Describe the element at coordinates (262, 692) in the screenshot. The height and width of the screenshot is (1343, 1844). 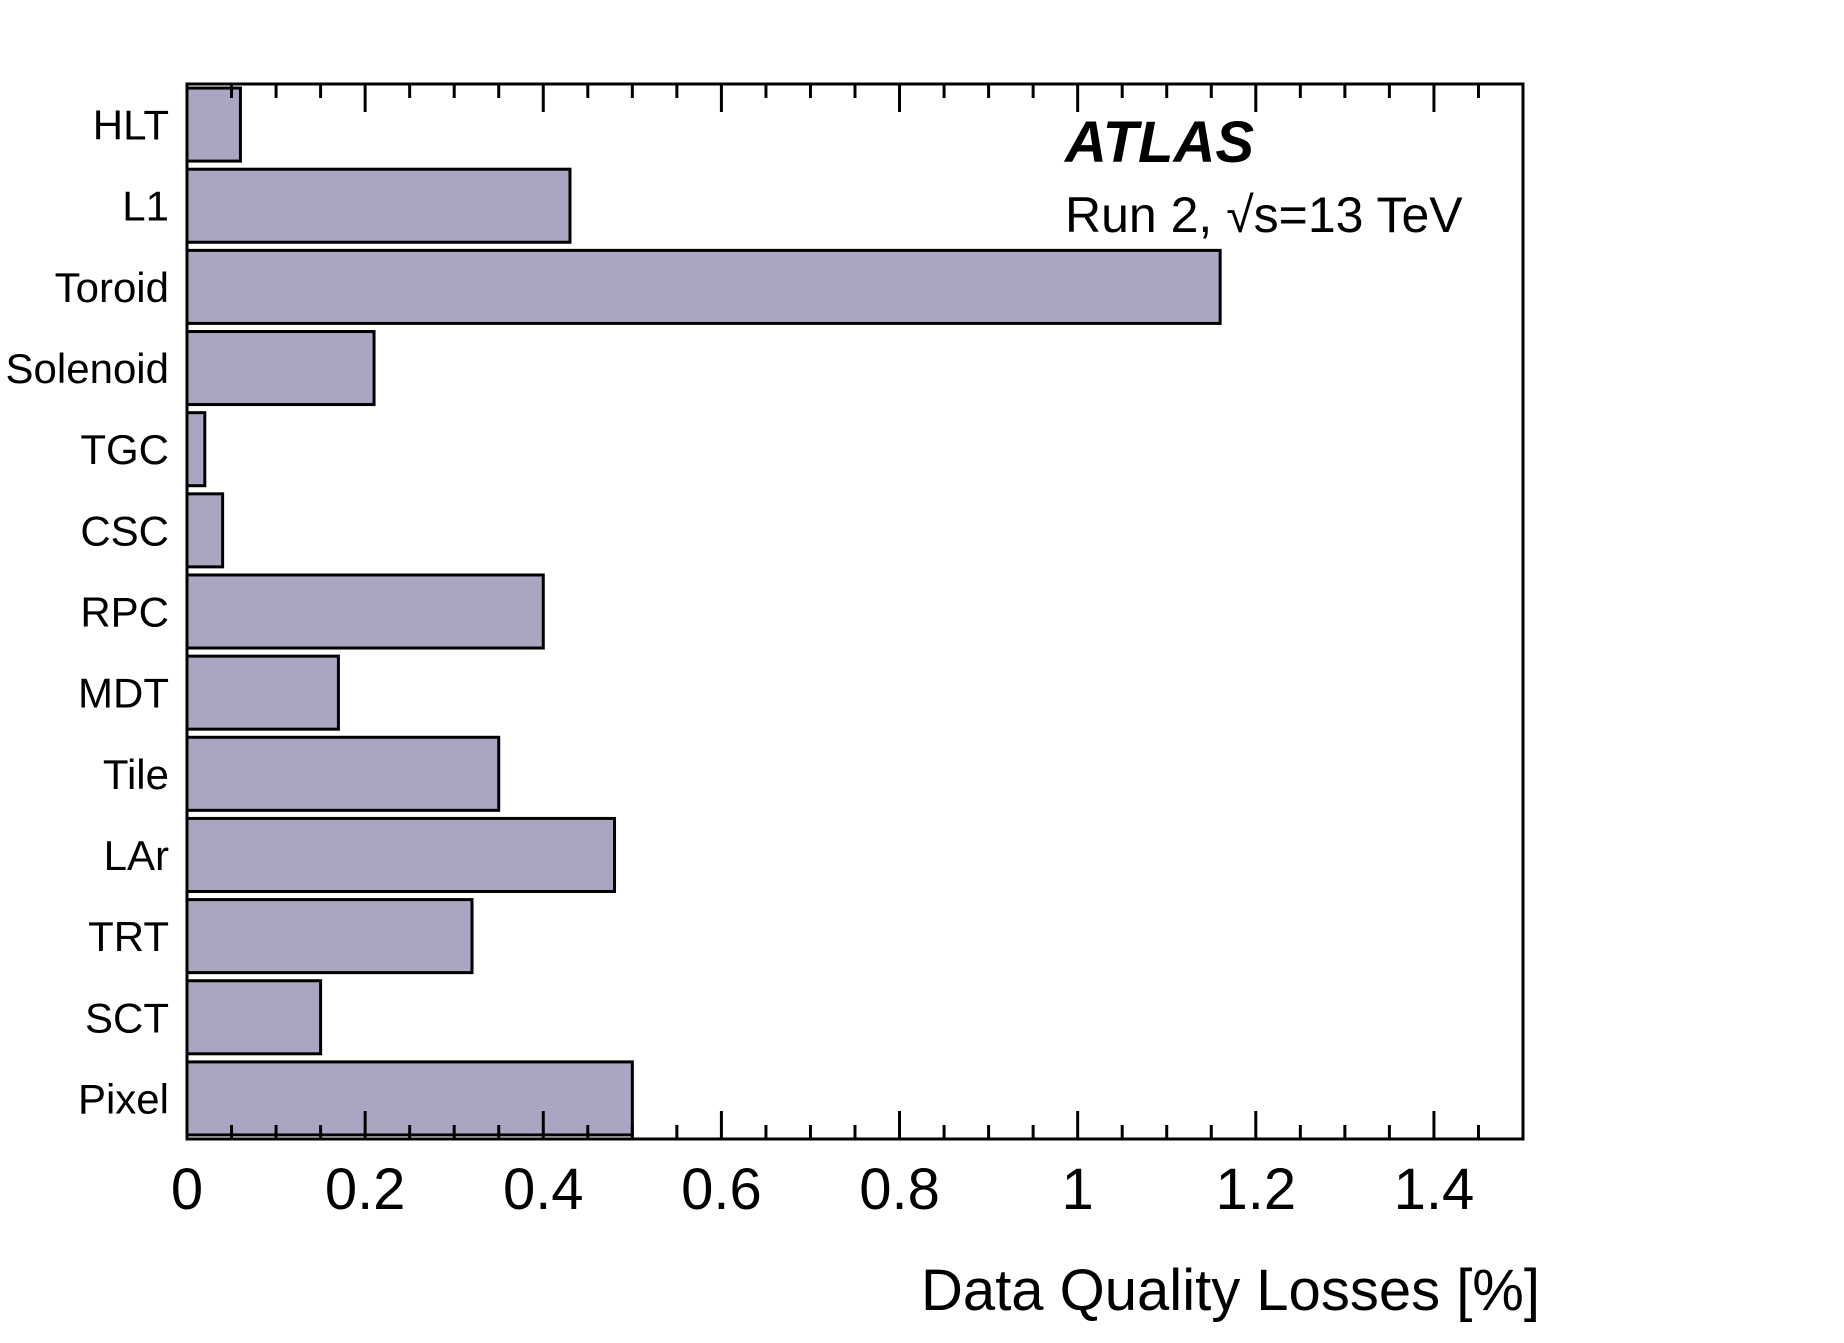
I see `bar-mdt` at that location.